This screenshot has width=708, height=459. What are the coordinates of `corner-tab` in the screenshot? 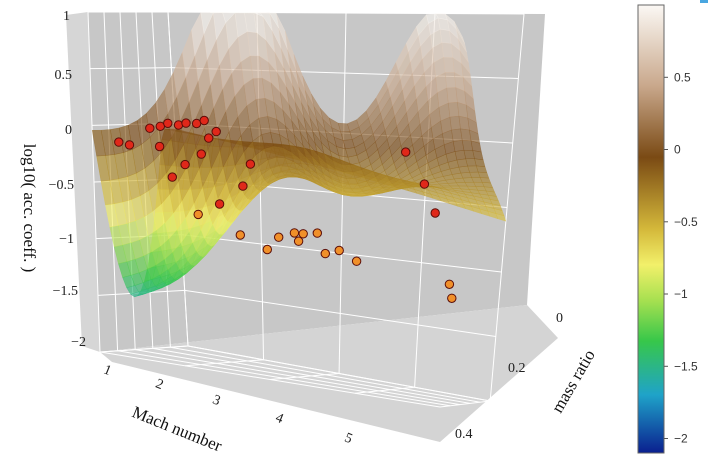 It's located at (704, 1).